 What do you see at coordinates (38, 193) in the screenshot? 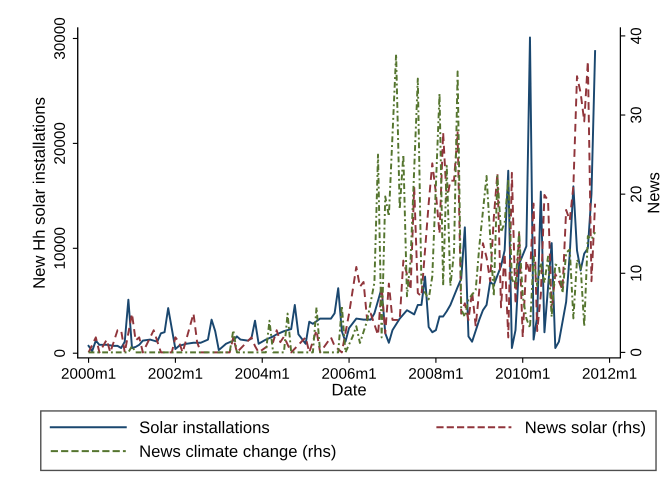
I see `y-axis-title: New Hh solar installations` at bounding box center [38, 193].